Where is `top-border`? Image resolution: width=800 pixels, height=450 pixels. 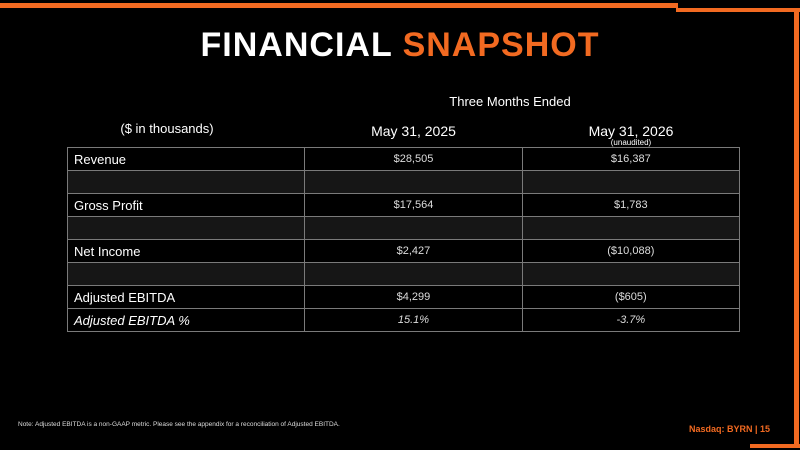 top-border is located at coordinates (339, 5).